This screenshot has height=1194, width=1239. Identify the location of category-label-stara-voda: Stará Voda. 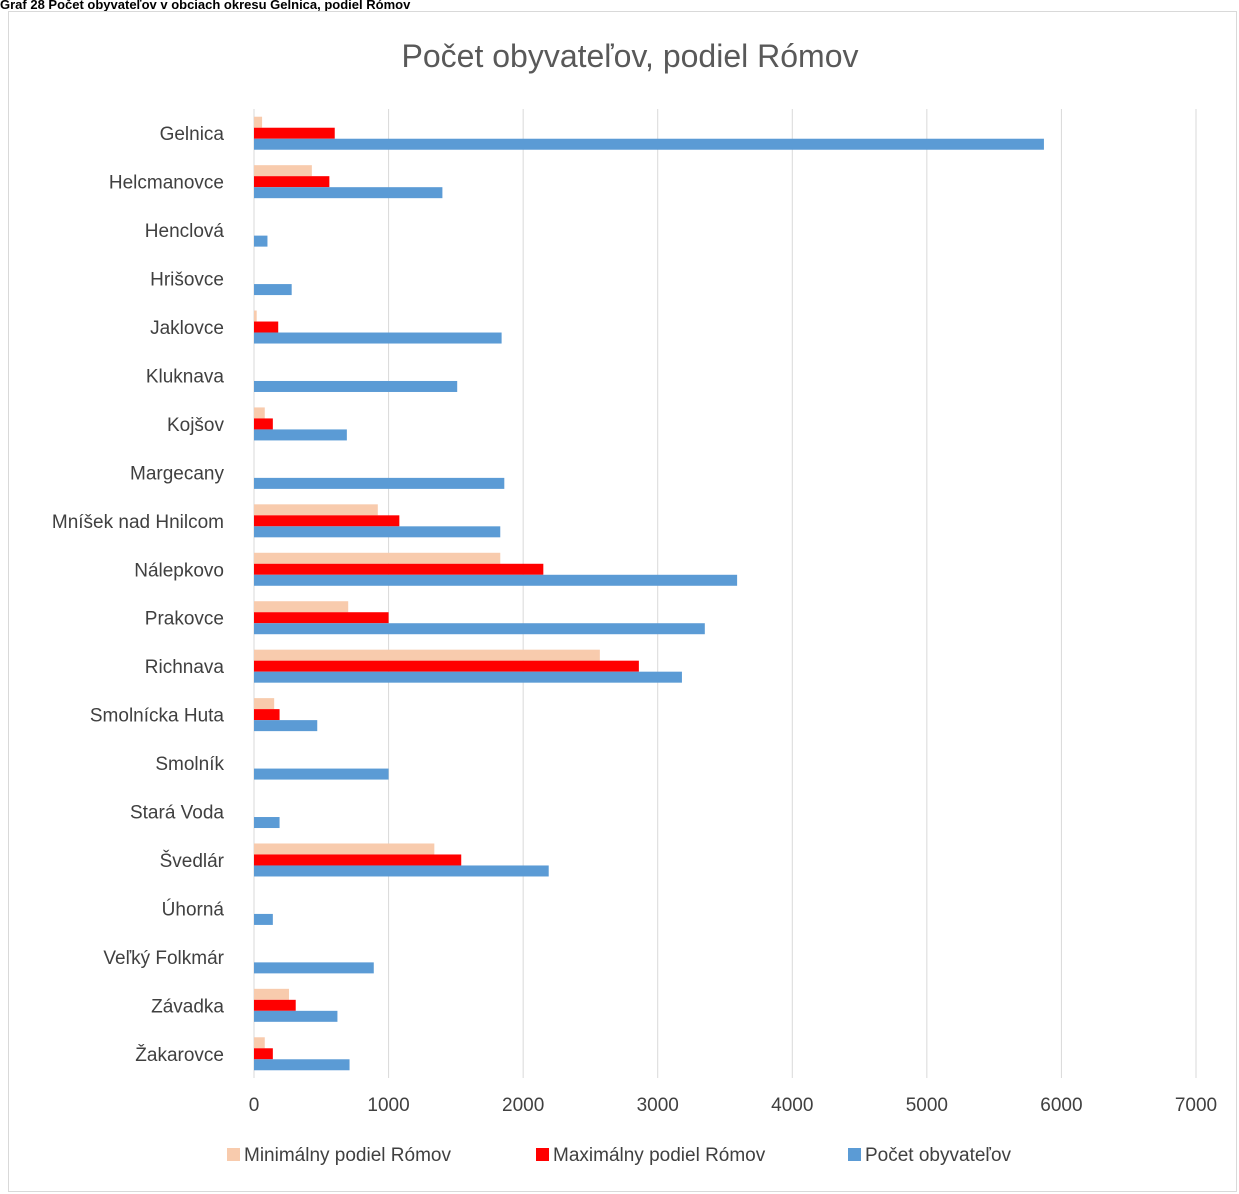
(177, 813).